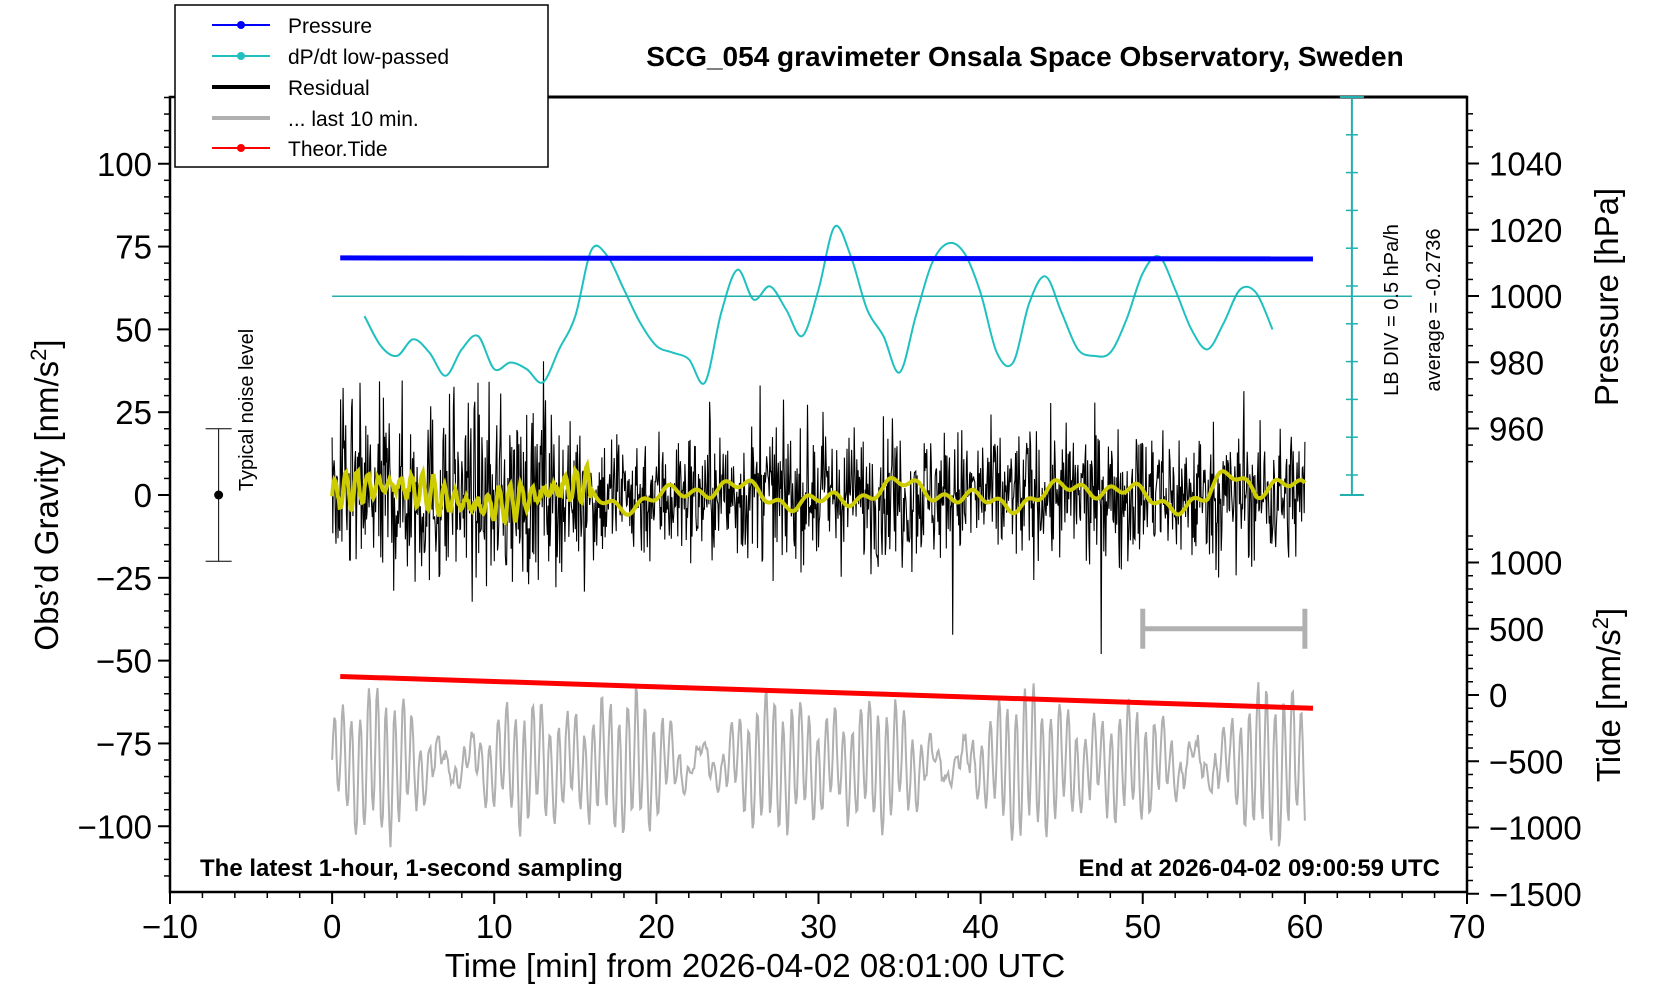 The width and height of the screenshot is (1653, 987). Describe the element at coordinates (45, 494) in the screenshot. I see `y-axis-left-label: Obs’d Gravity [nm/s2]` at that location.